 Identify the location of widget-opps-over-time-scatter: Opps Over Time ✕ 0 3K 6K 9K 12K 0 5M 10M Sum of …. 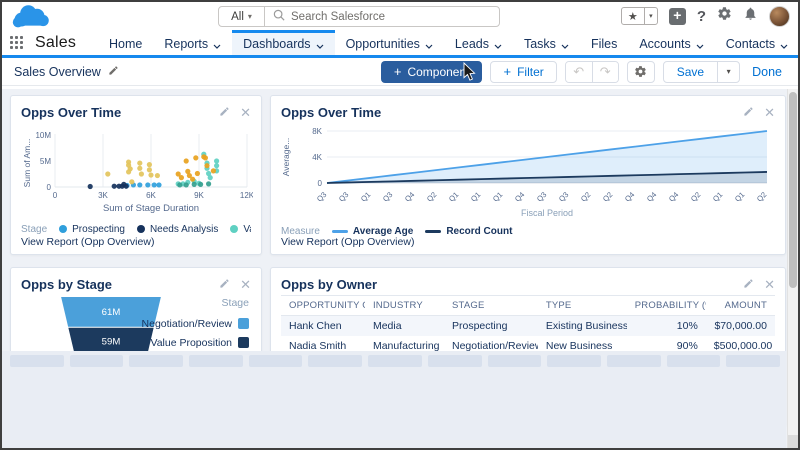
(136, 175).